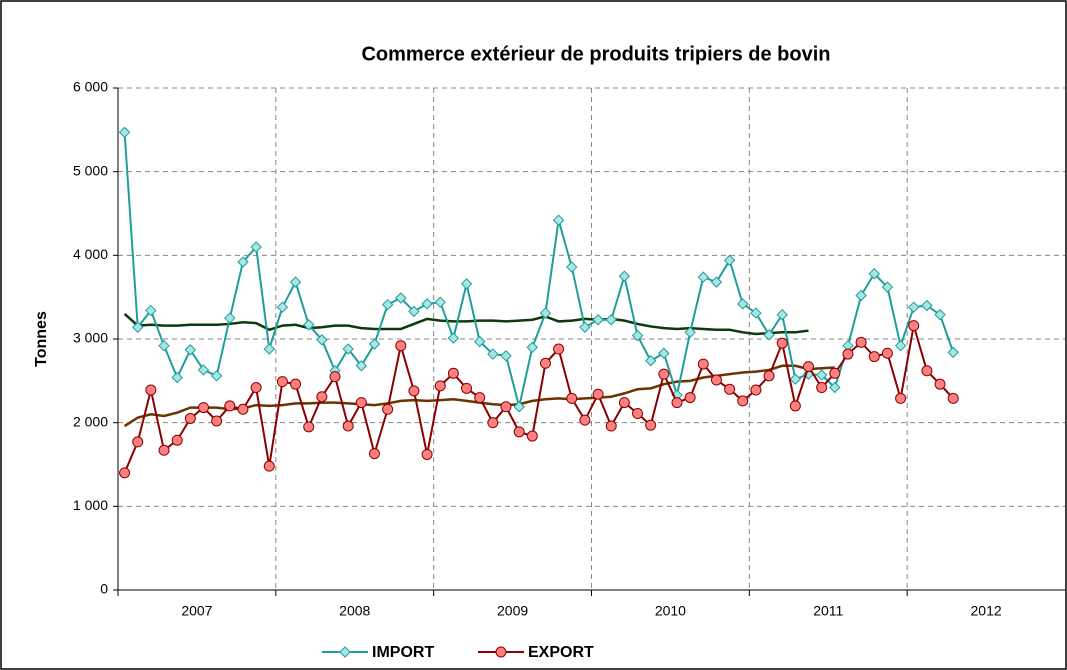  What do you see at coordinates (90, 87) in the screenshot?
I see `y-tick-label: 6 000` at bounding box center [90, 87].